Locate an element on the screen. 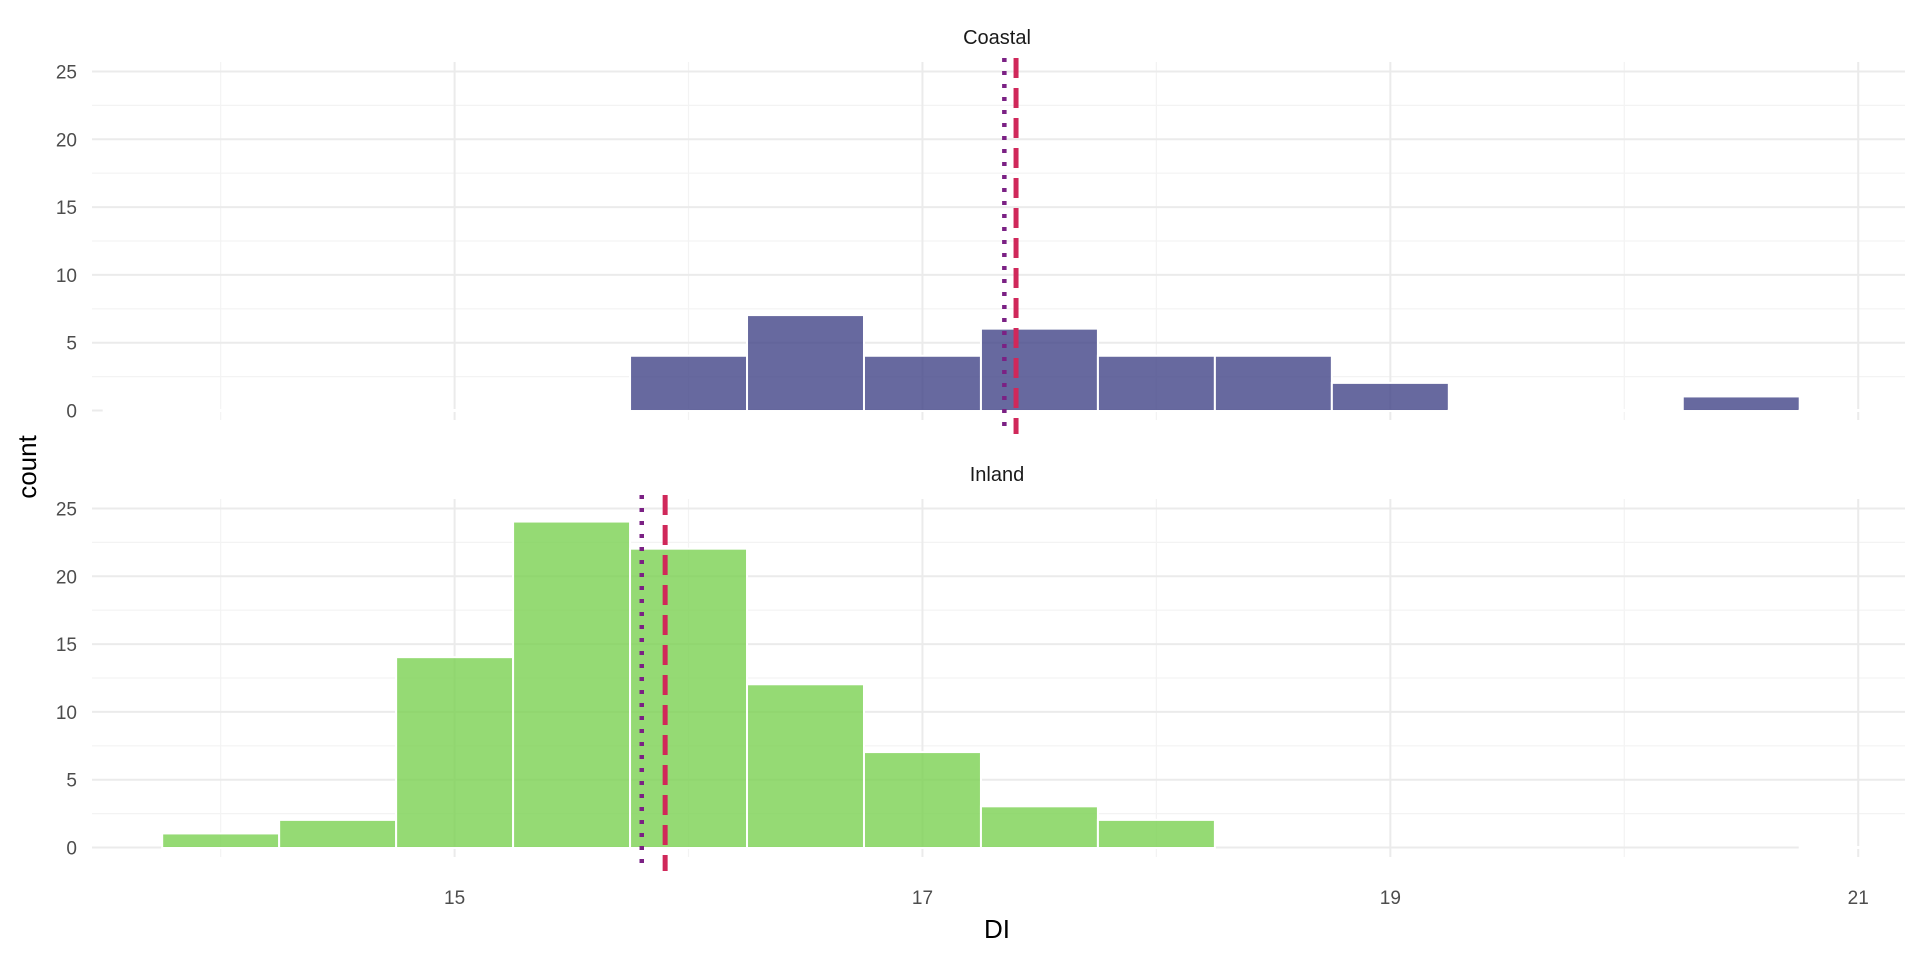 The height and width of the screenshot is (960, 1920). y-tick-label-coastal: 25 is located at coordinates (66, 72).